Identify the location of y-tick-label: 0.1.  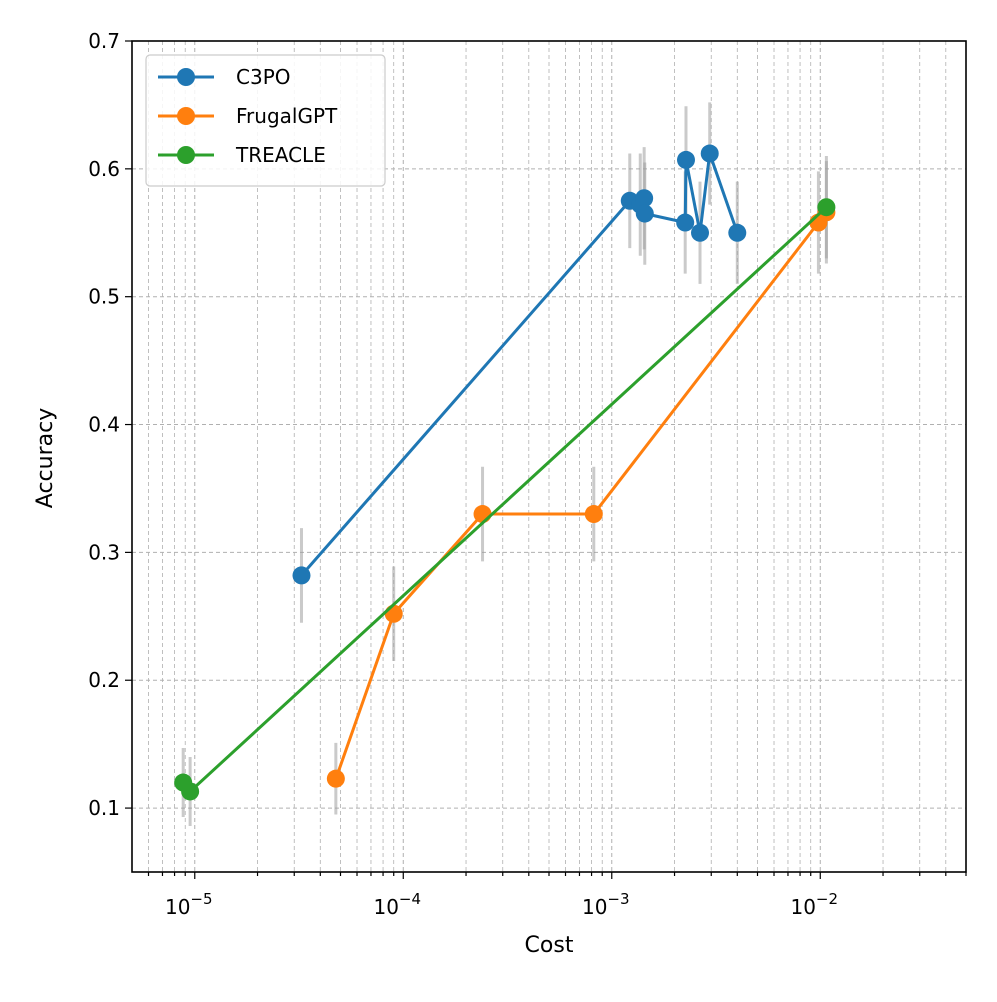
(104, 808).